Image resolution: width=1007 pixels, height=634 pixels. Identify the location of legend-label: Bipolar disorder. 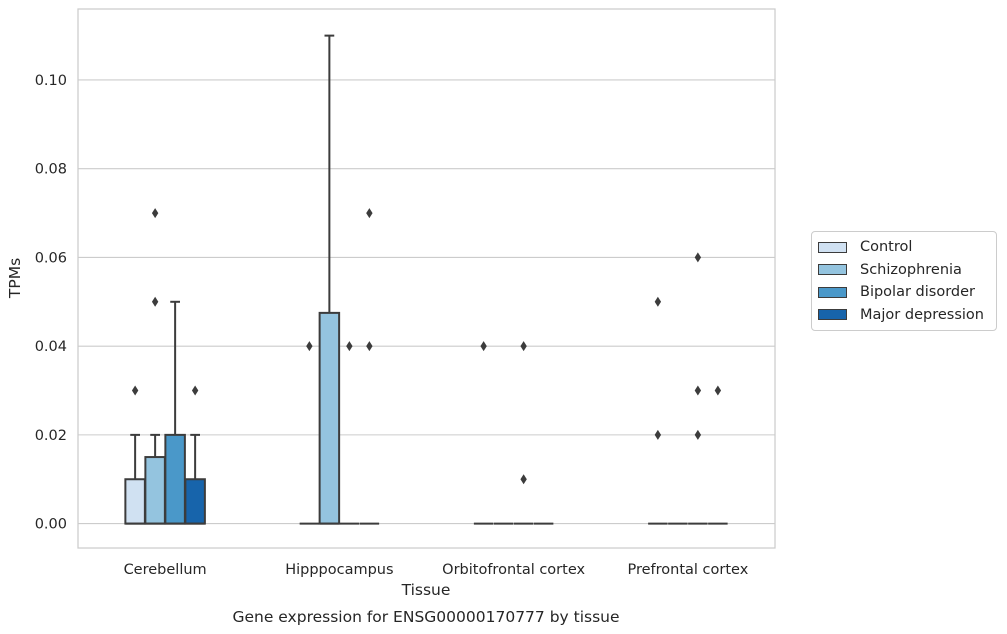
(917, 292).